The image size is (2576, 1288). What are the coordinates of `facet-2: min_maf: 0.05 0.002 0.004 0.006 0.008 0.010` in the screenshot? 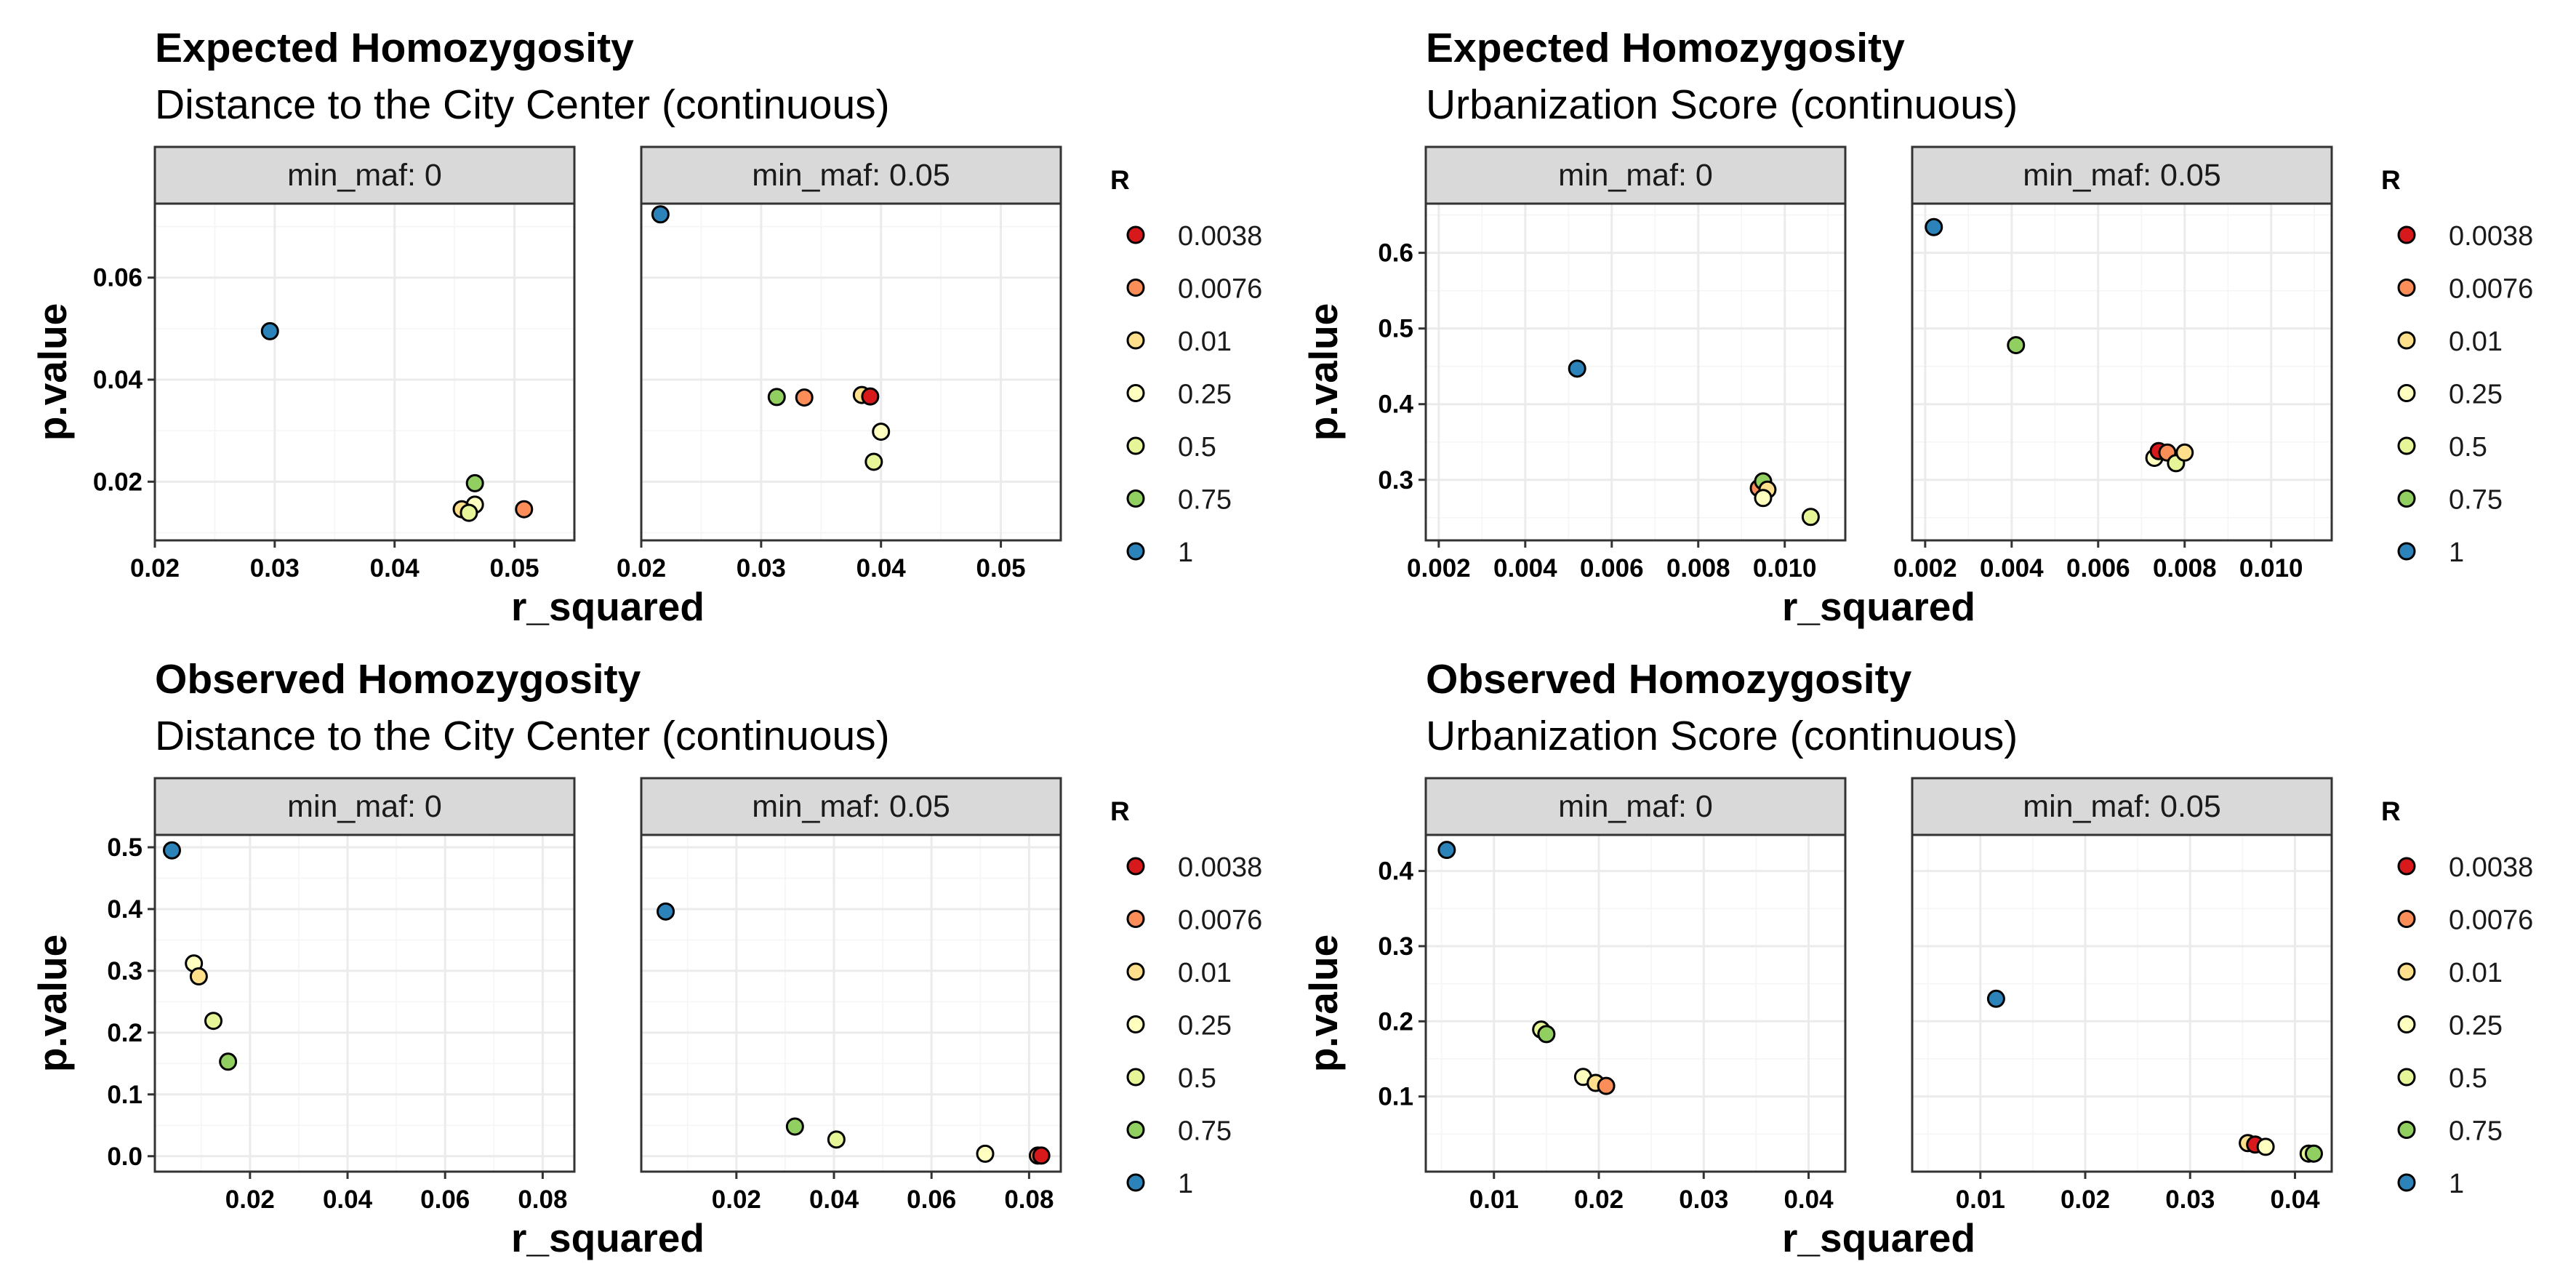 It's located at (2113, 364).